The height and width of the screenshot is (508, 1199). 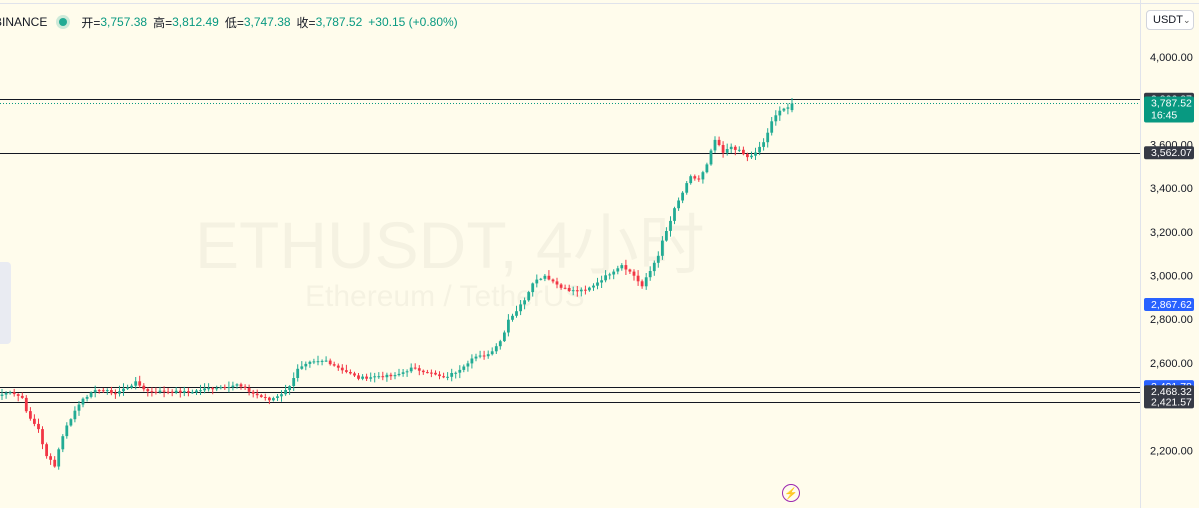 I want to click on market-status-dot-icon, so click(x=63, y=22).